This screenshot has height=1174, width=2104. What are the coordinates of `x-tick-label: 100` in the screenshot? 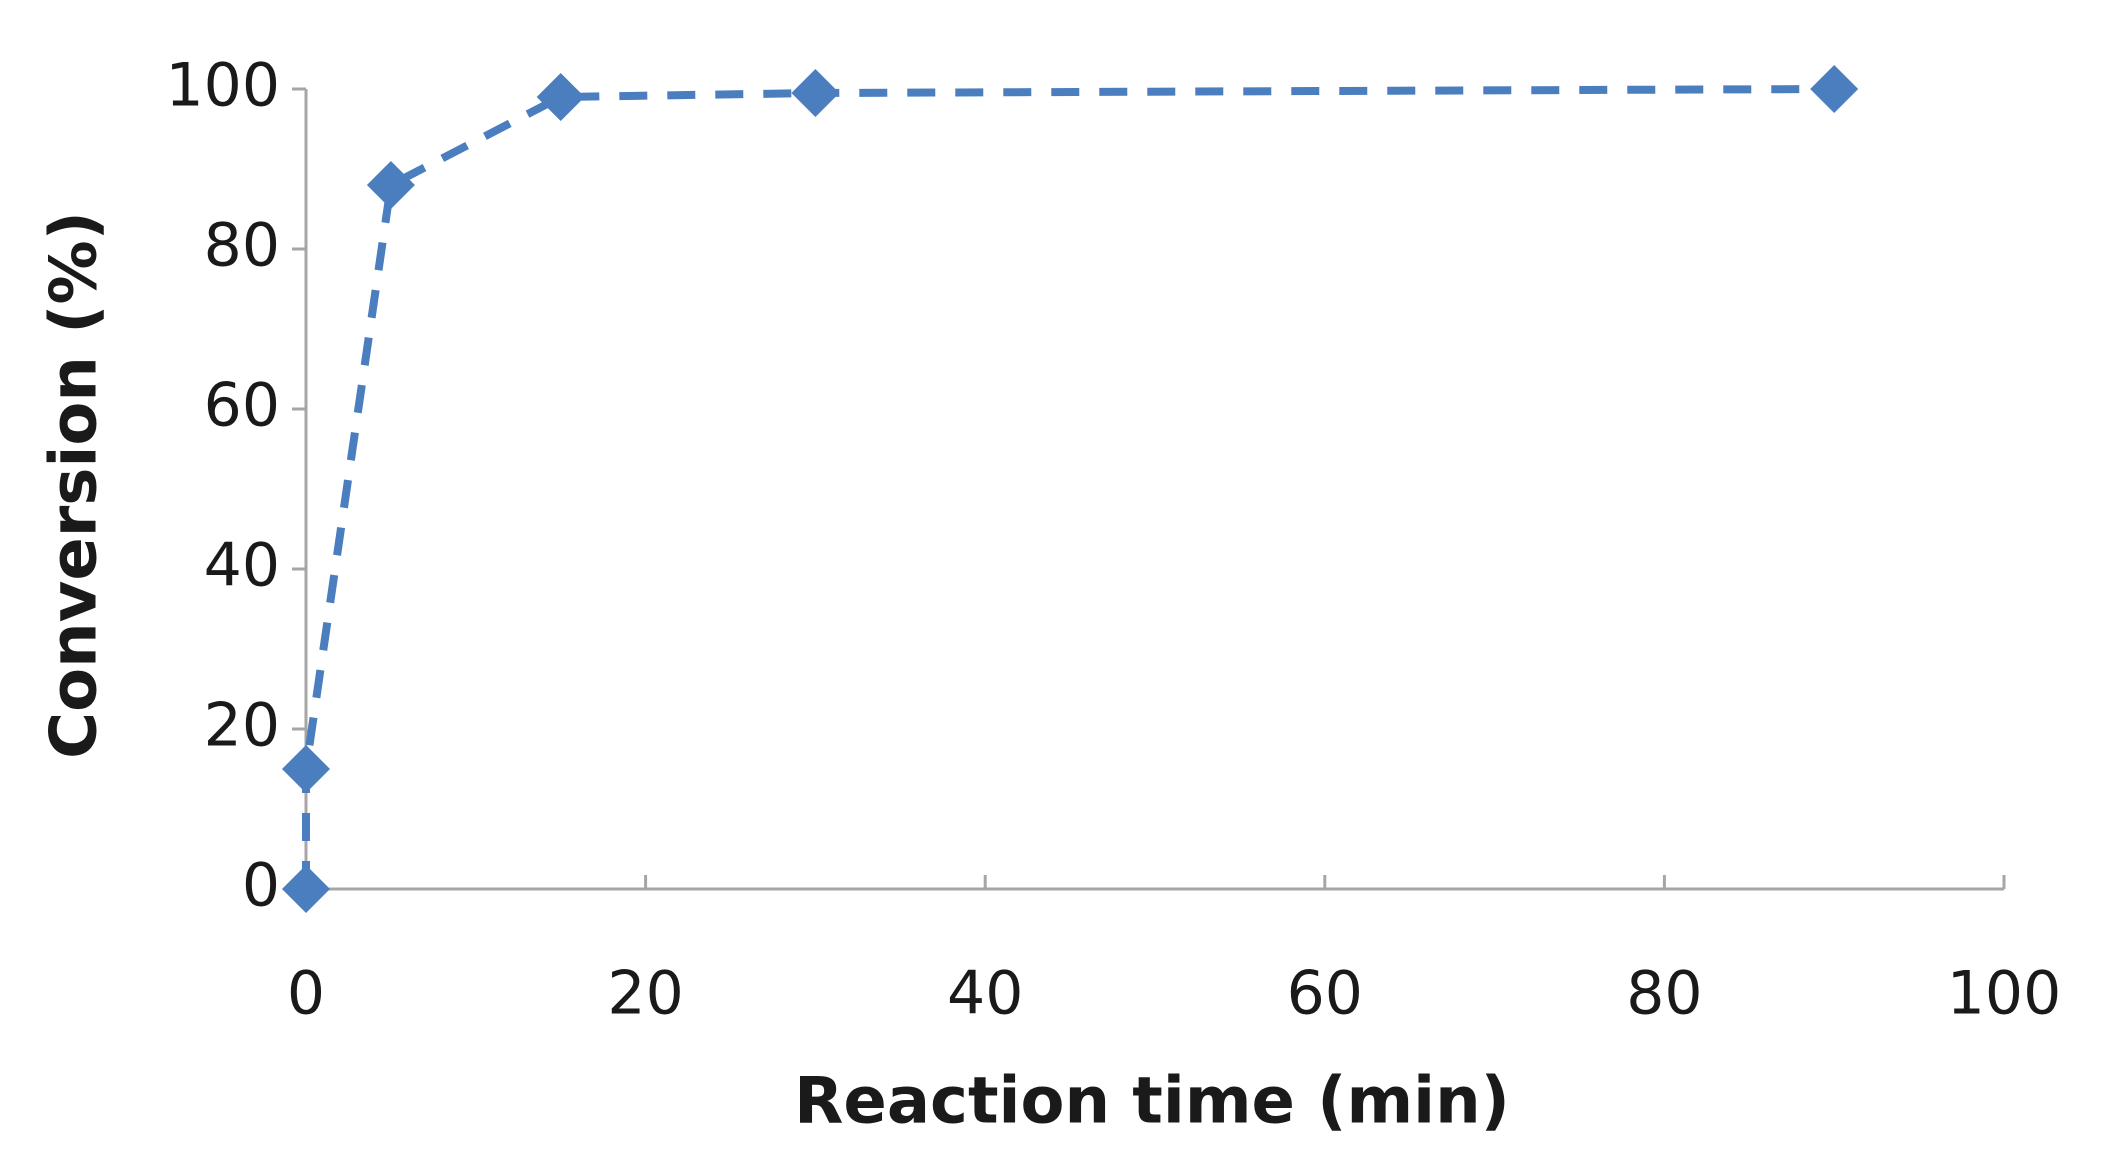 It's located at (2004, 994).